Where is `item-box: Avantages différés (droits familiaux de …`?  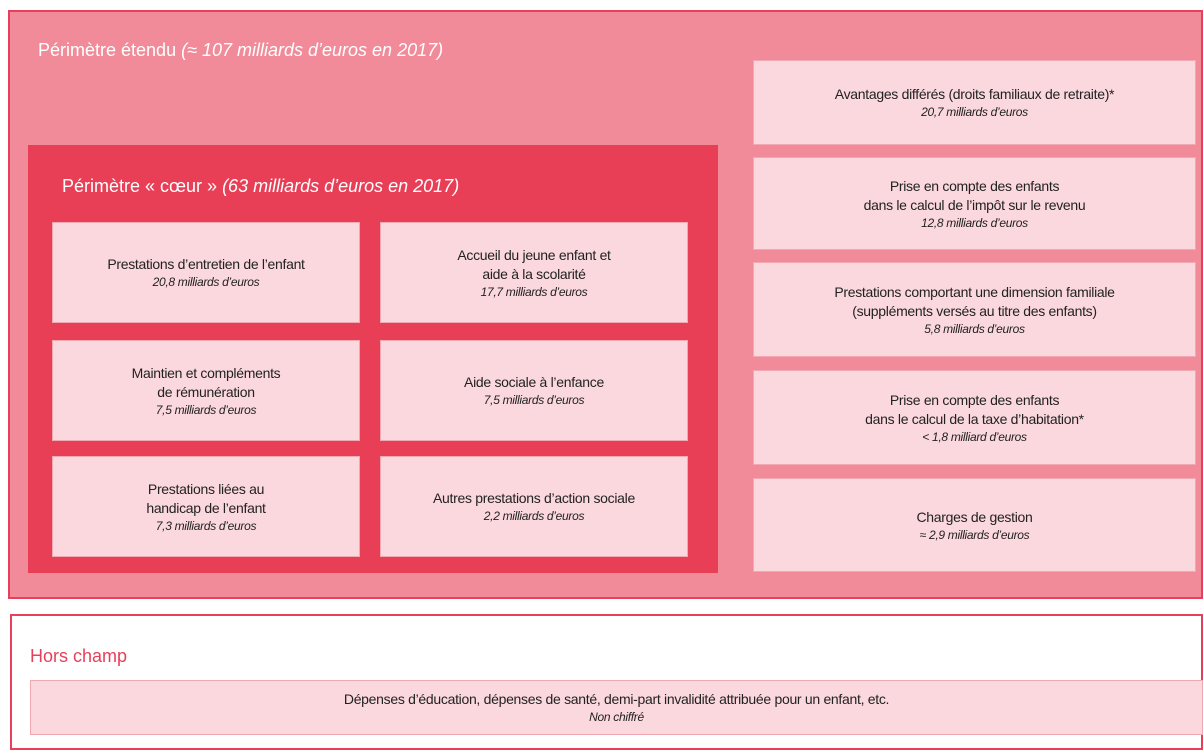
item-box: Avantages différés (droits familiaux de … is located at coordinates (974, 102).